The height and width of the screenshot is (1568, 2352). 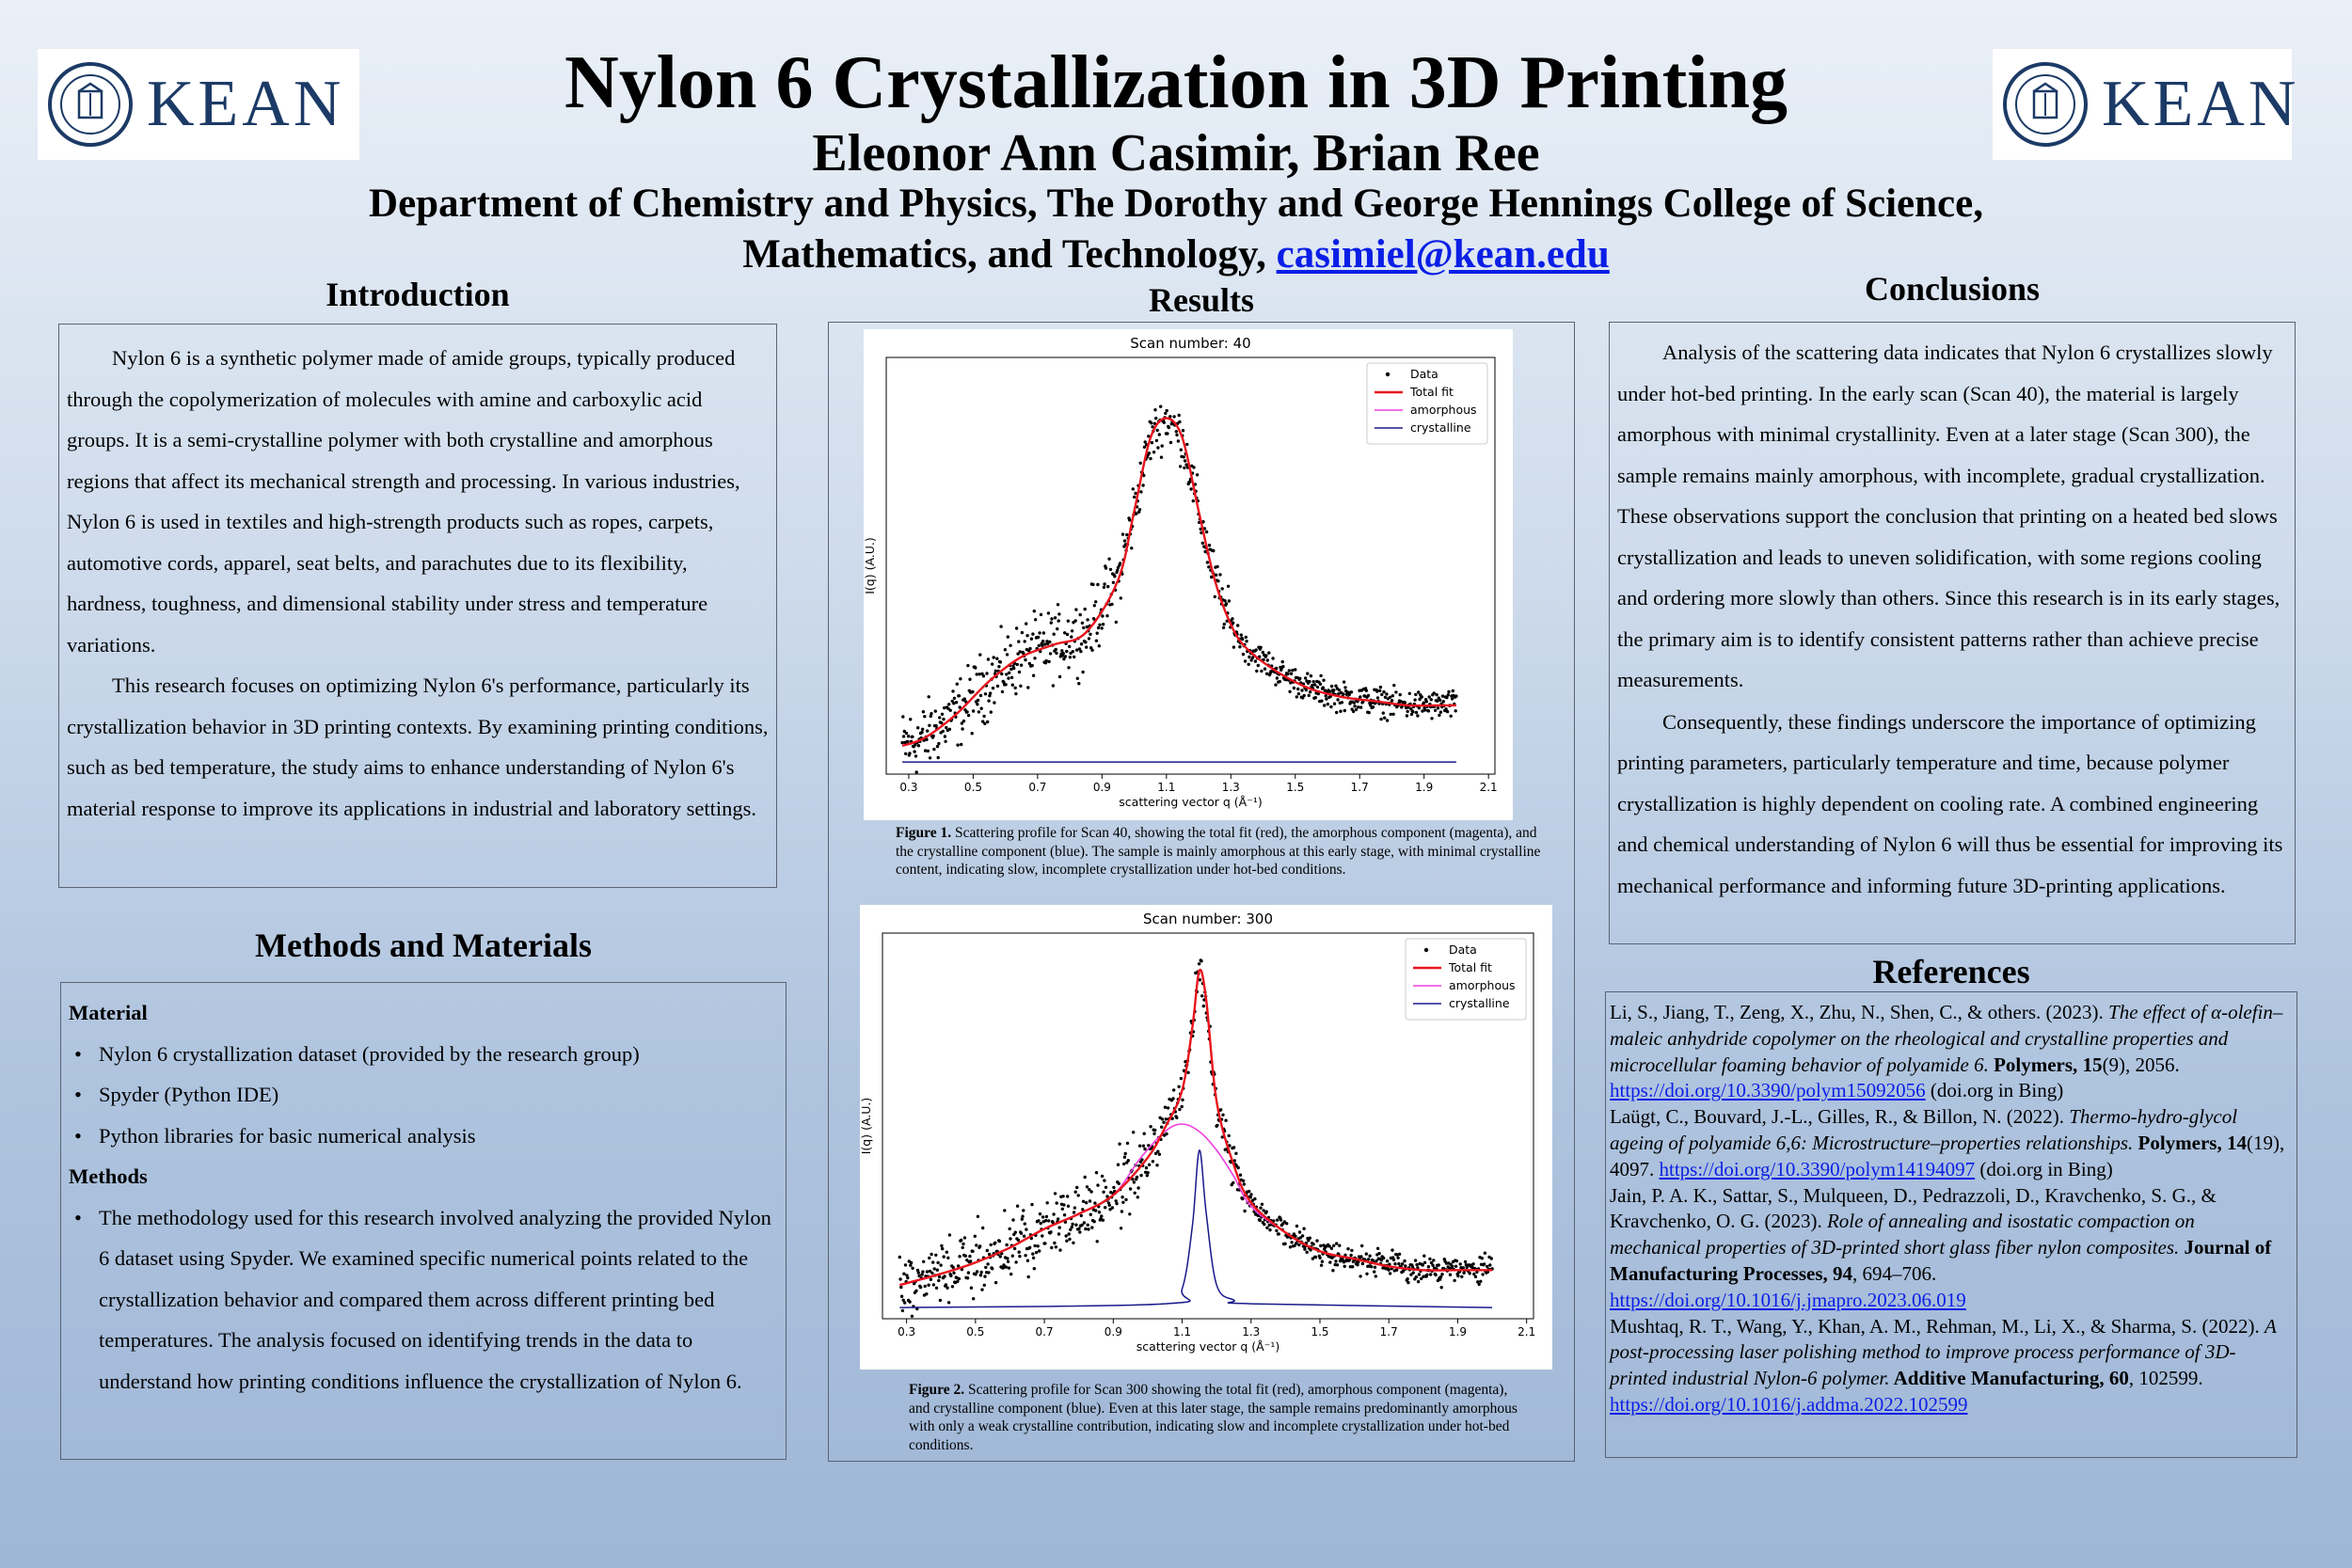 What do you see at coordinates (1951, 972) in the screenshot?
I see `references-heading: References` at bounding box center [1951, 972].